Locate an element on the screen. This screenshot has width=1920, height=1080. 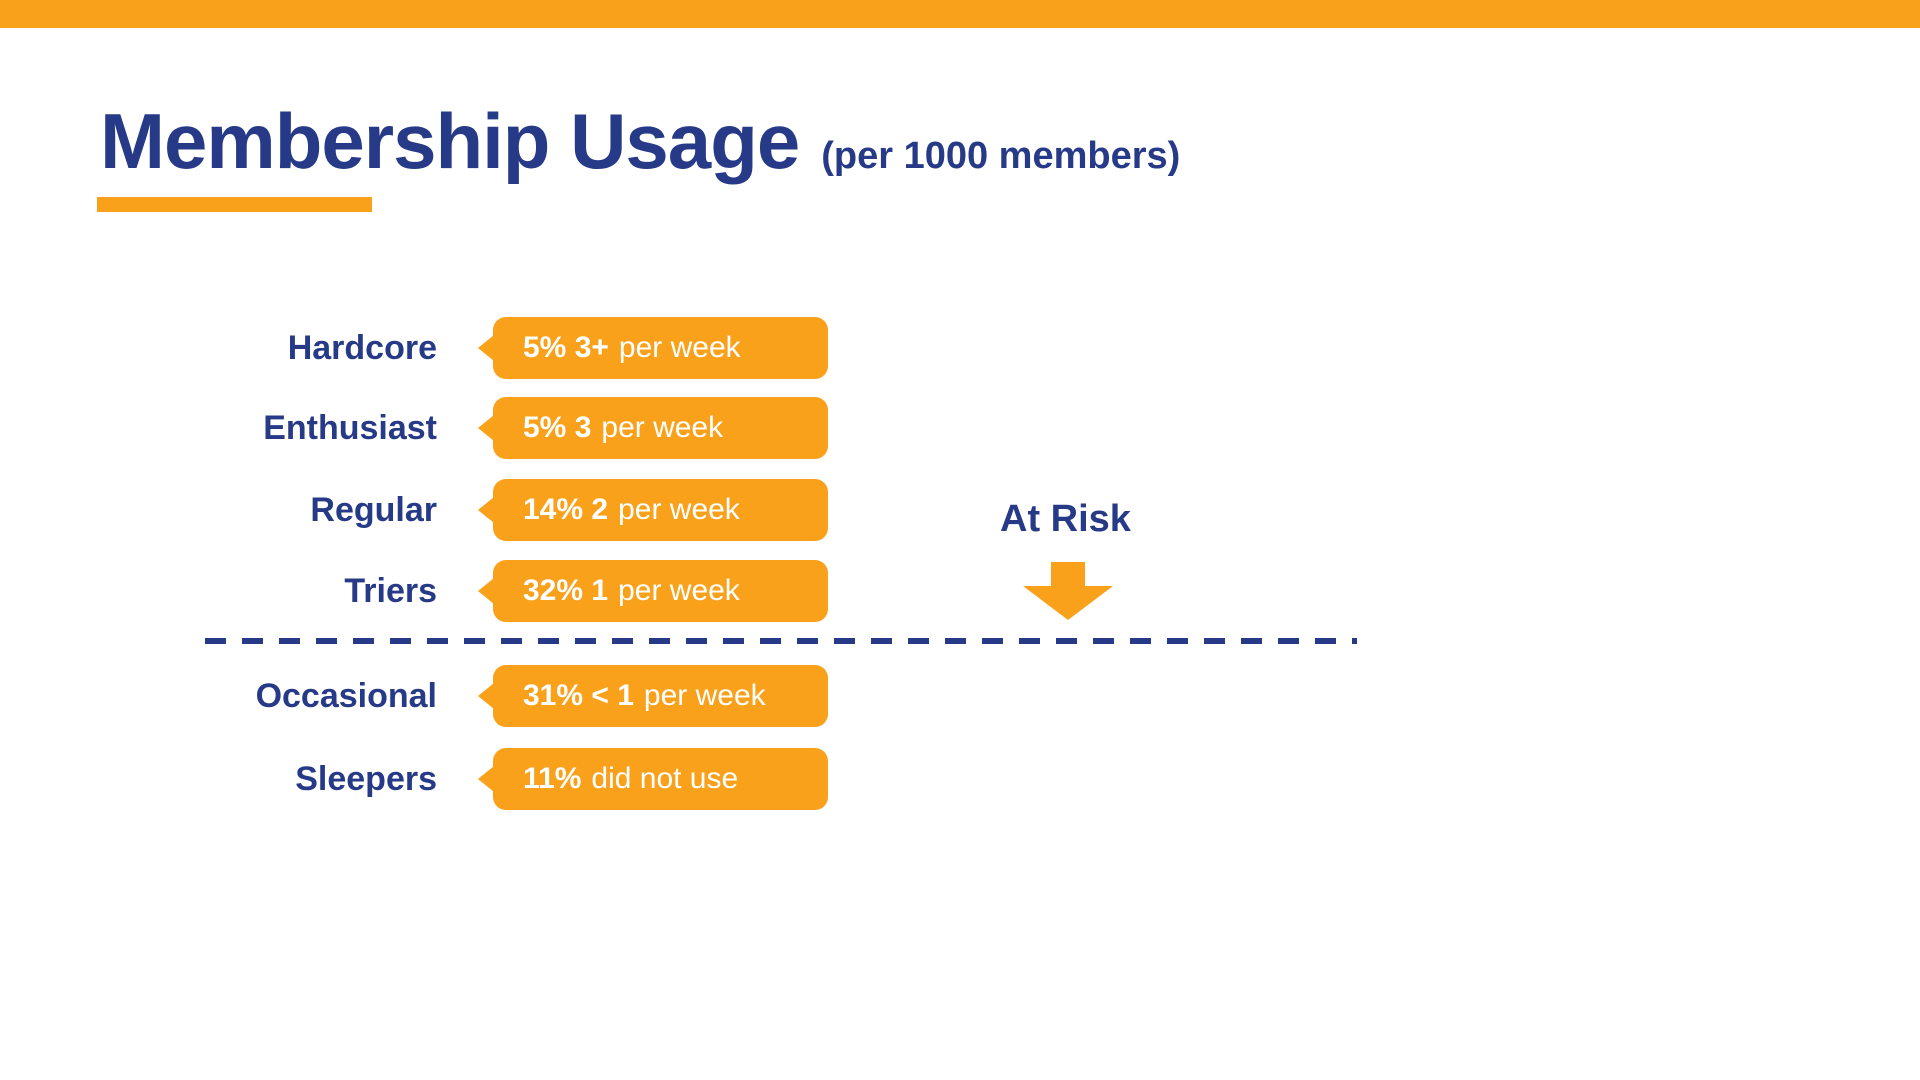
badge-value: 14% 2 is located at coordinates (566, 509).